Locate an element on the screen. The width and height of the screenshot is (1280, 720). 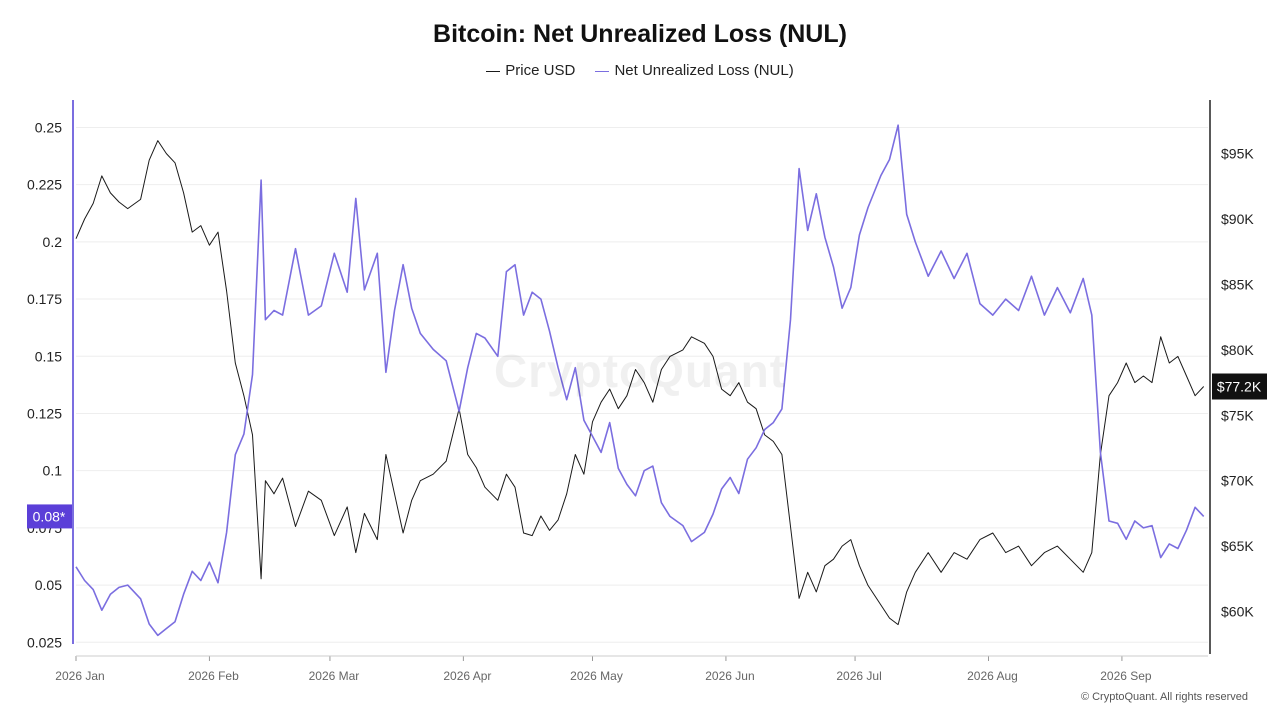
y-left-tick-label: 0.125 is located at coordinates (44, 413).